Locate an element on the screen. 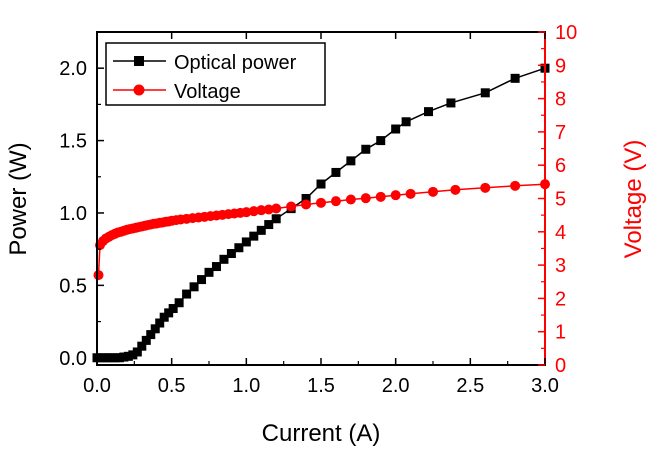 This screenshot has height=463, width=668. y2-axis-label: Voltage (V) is located at coordinates (633, 199).